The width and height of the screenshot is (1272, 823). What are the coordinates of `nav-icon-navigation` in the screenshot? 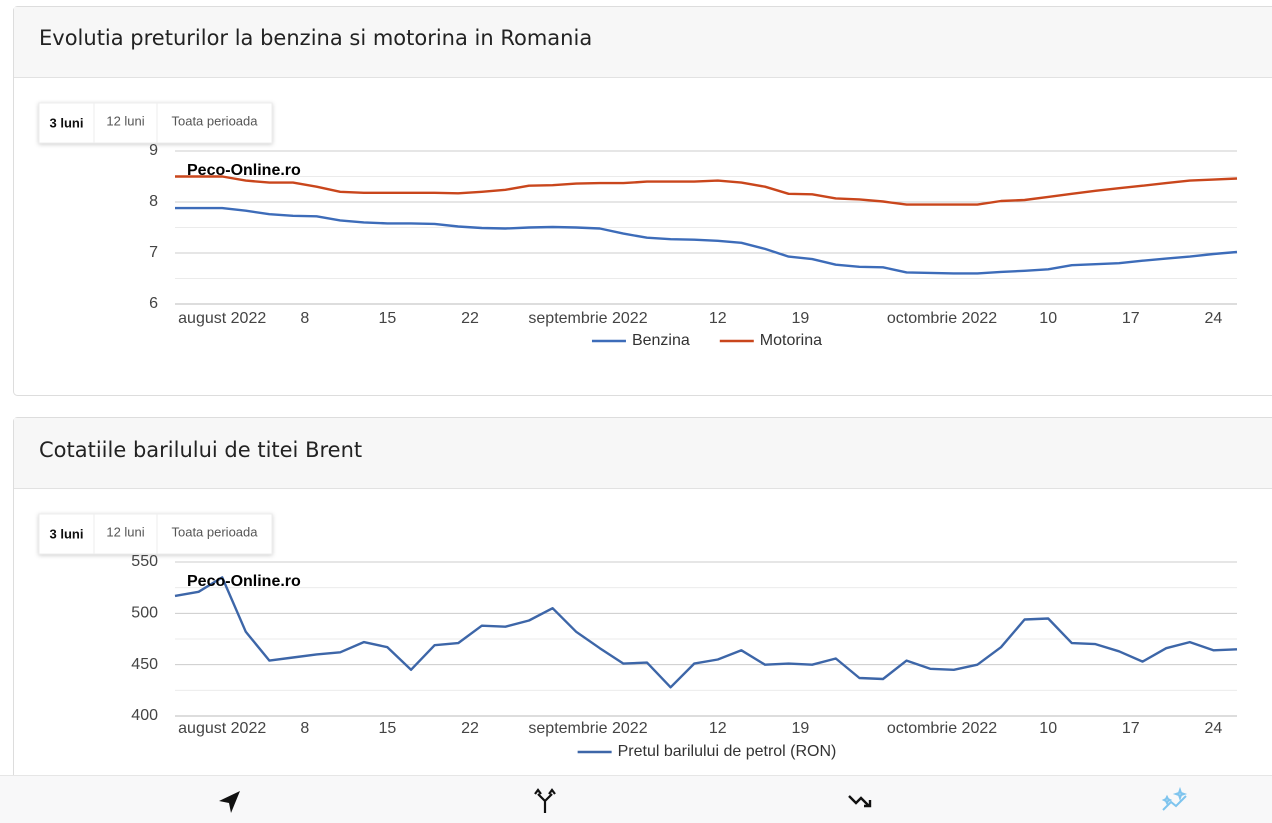 It's located at (229, 802).